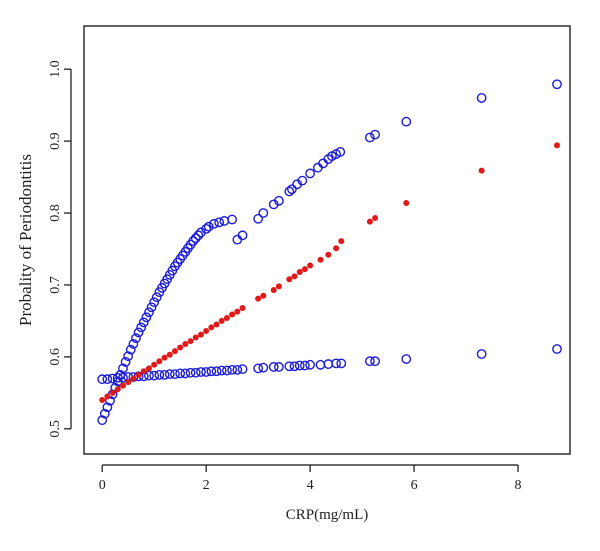 The image size is (600, 551). What do you see at coordinates (518, 485) in the screenshot?
I see `x-tick-label: 8` at bounding box center [518, 485].